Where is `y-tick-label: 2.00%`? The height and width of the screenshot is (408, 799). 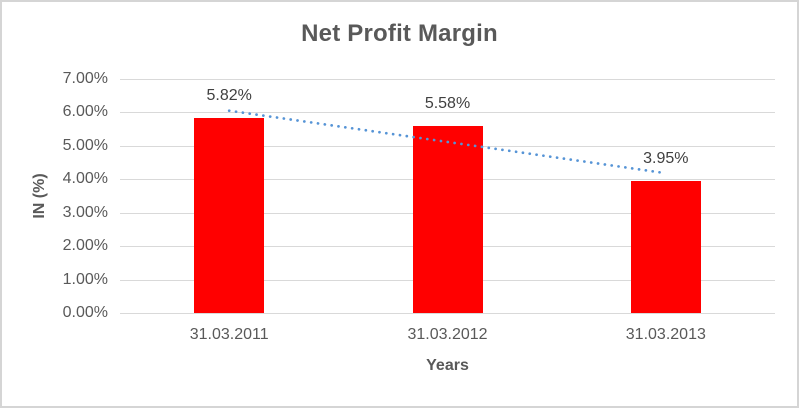 y-tick-label: 2.00% is located at coordinates (85, 246).